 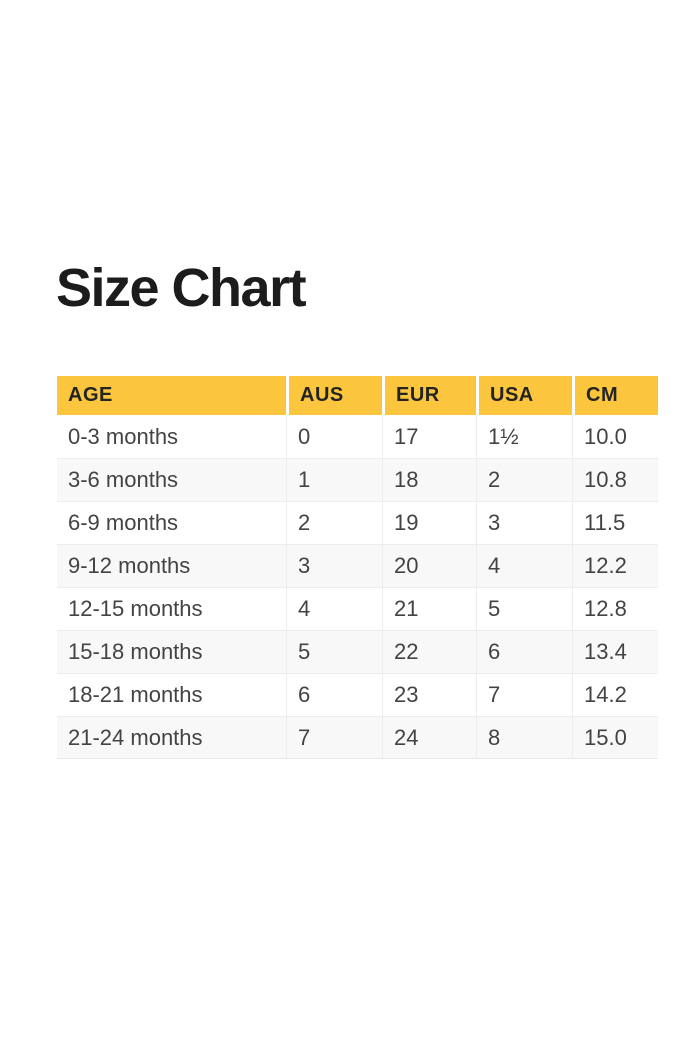 What do you see at coordinates (615, 395) in the screenshot?
I see `column-header-cm: CM` at bounding box center [615, 395].